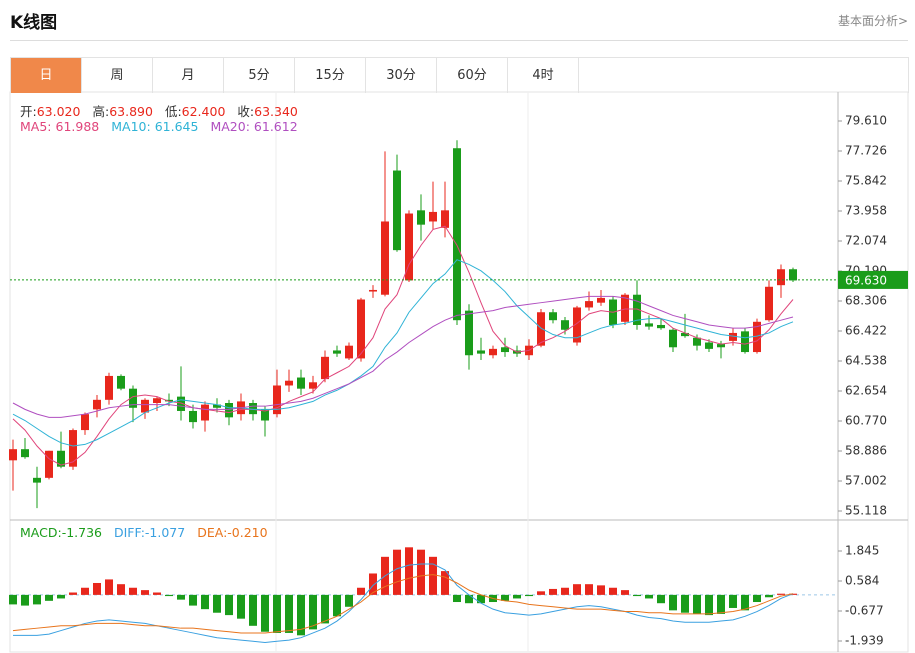  What do you see at coordinates (862, 550) in the screenshot?
I see `y-tick-label: 1.845` at bounding box center [862, 550].